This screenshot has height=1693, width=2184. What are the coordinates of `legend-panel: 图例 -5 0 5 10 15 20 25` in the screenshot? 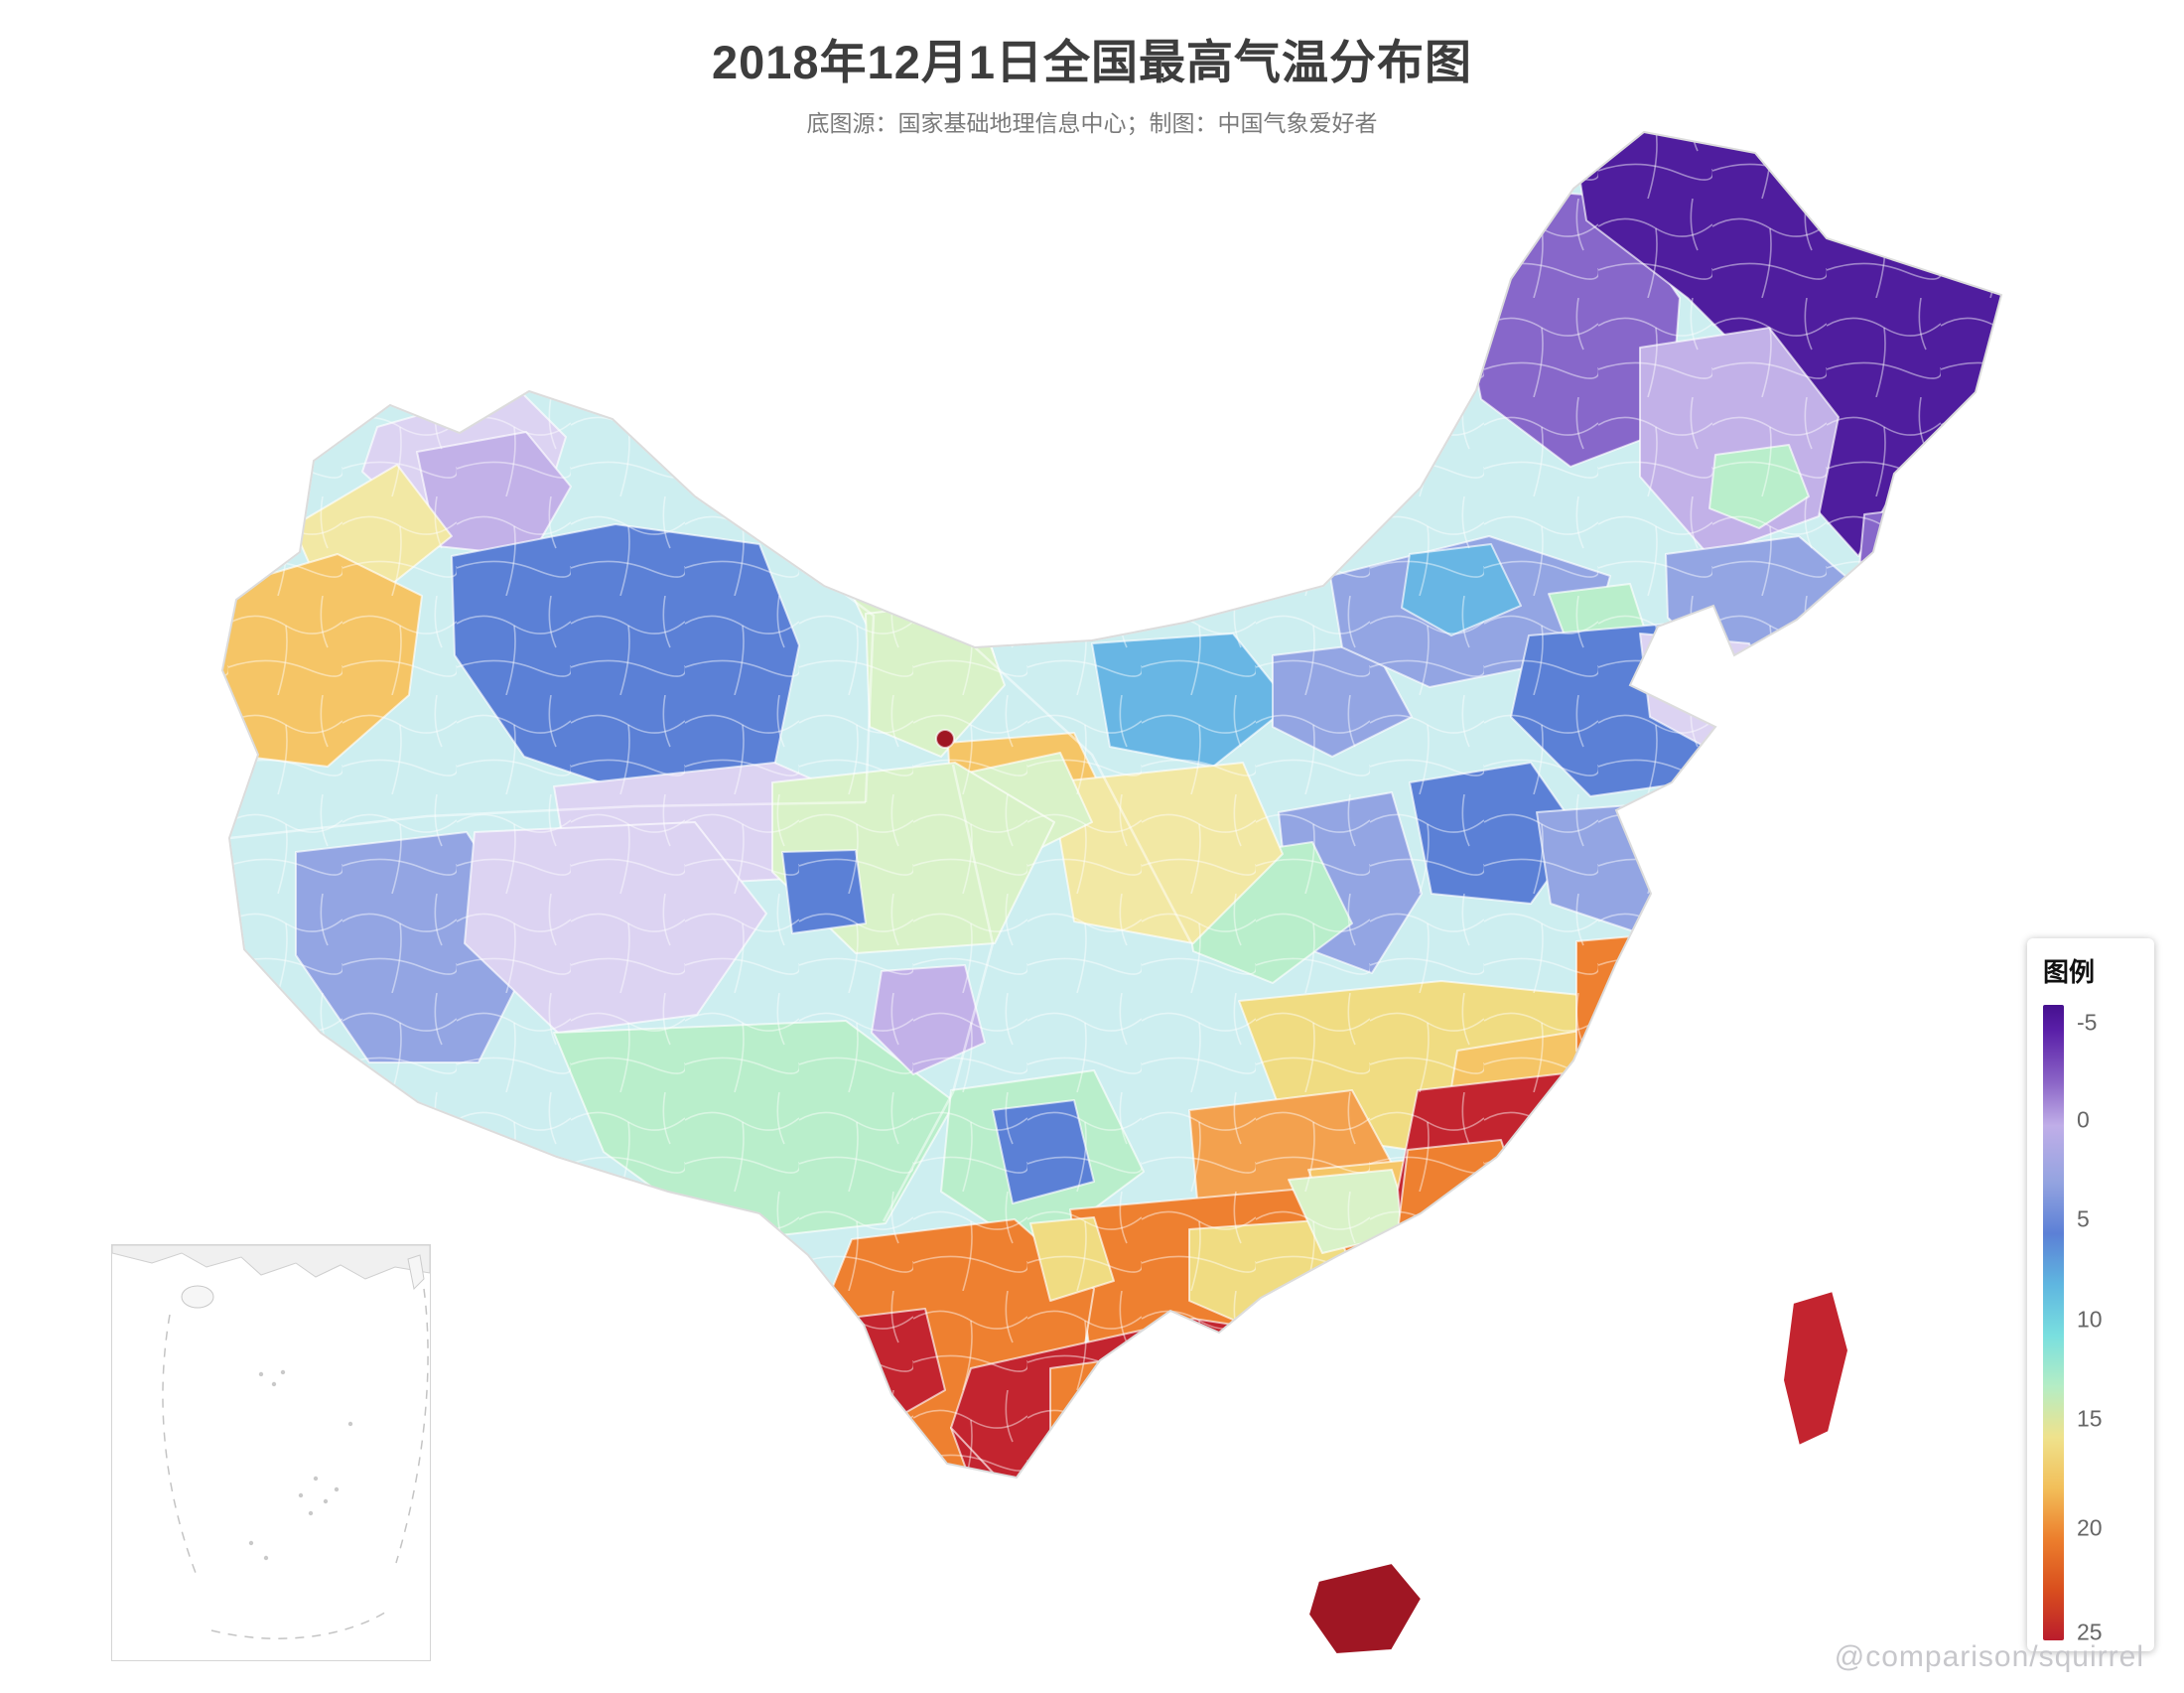 It's located at (2090, 1294).